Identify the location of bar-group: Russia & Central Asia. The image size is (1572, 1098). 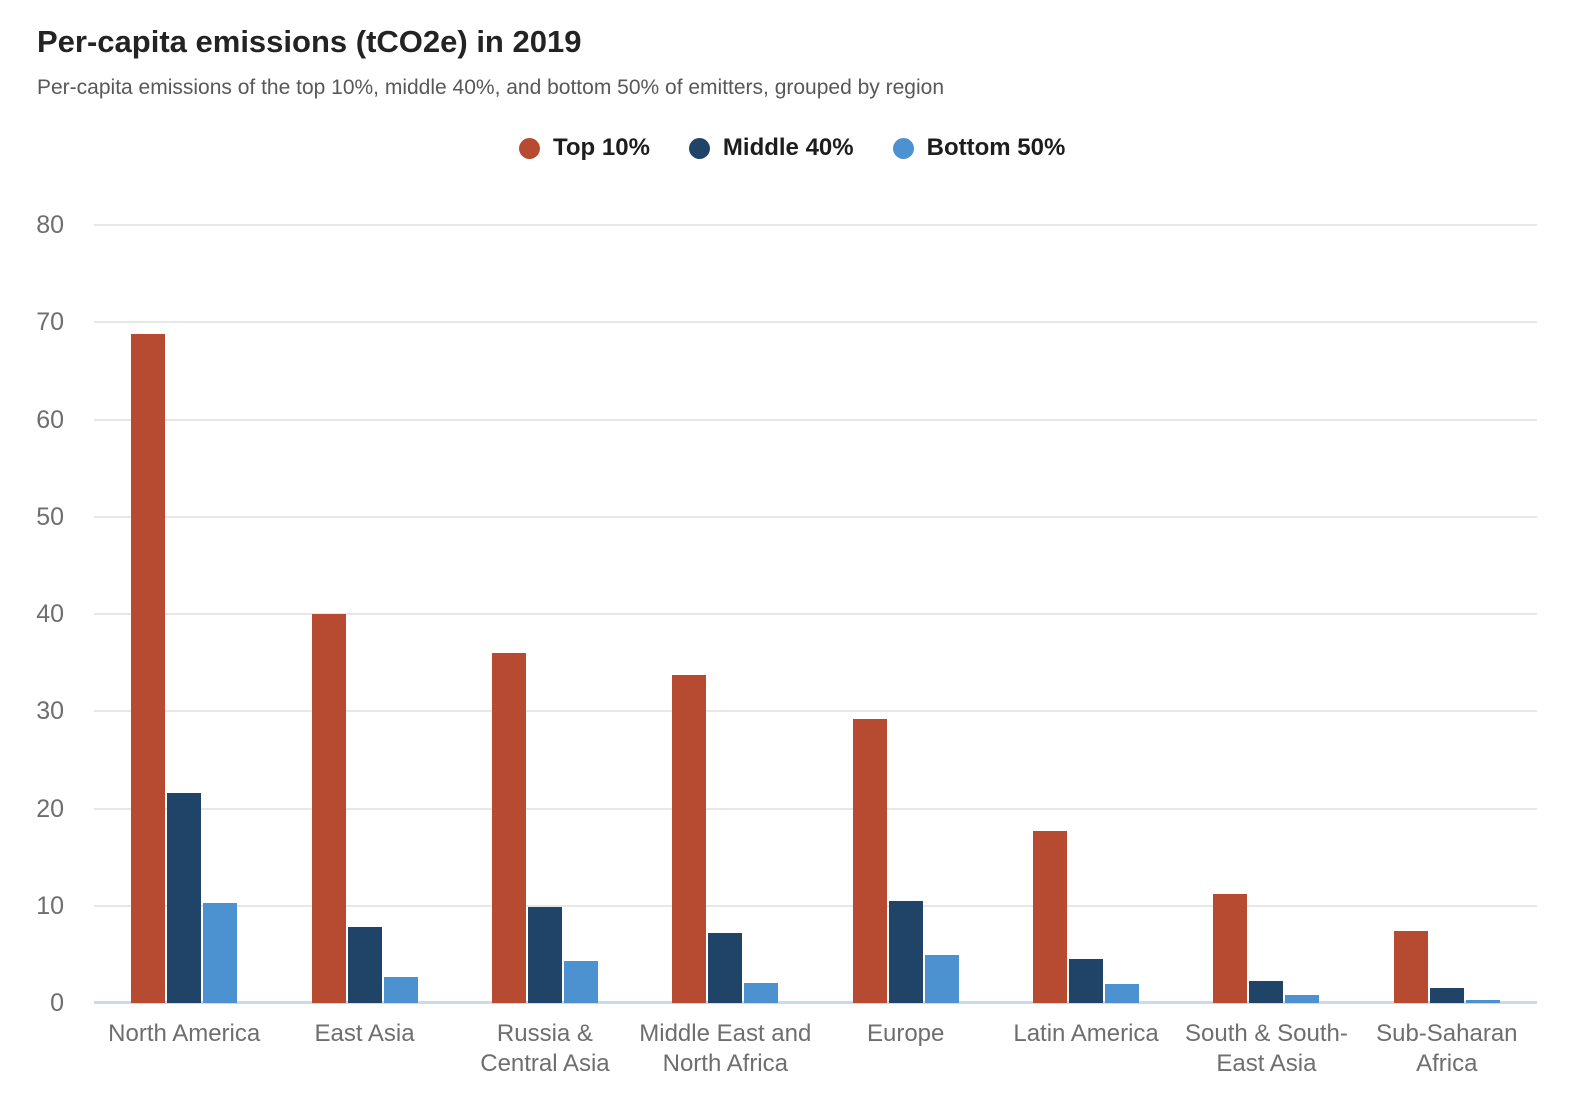
(545, 651).